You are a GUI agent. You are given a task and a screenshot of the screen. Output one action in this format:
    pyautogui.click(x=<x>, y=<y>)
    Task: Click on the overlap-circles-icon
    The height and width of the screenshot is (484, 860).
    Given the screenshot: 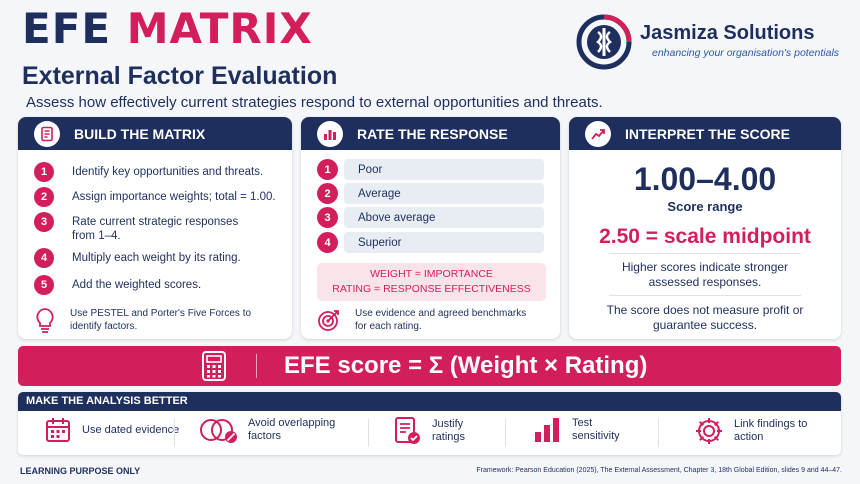 What is the action you would take?
    pyautogui.click(x=218, y=431)
    